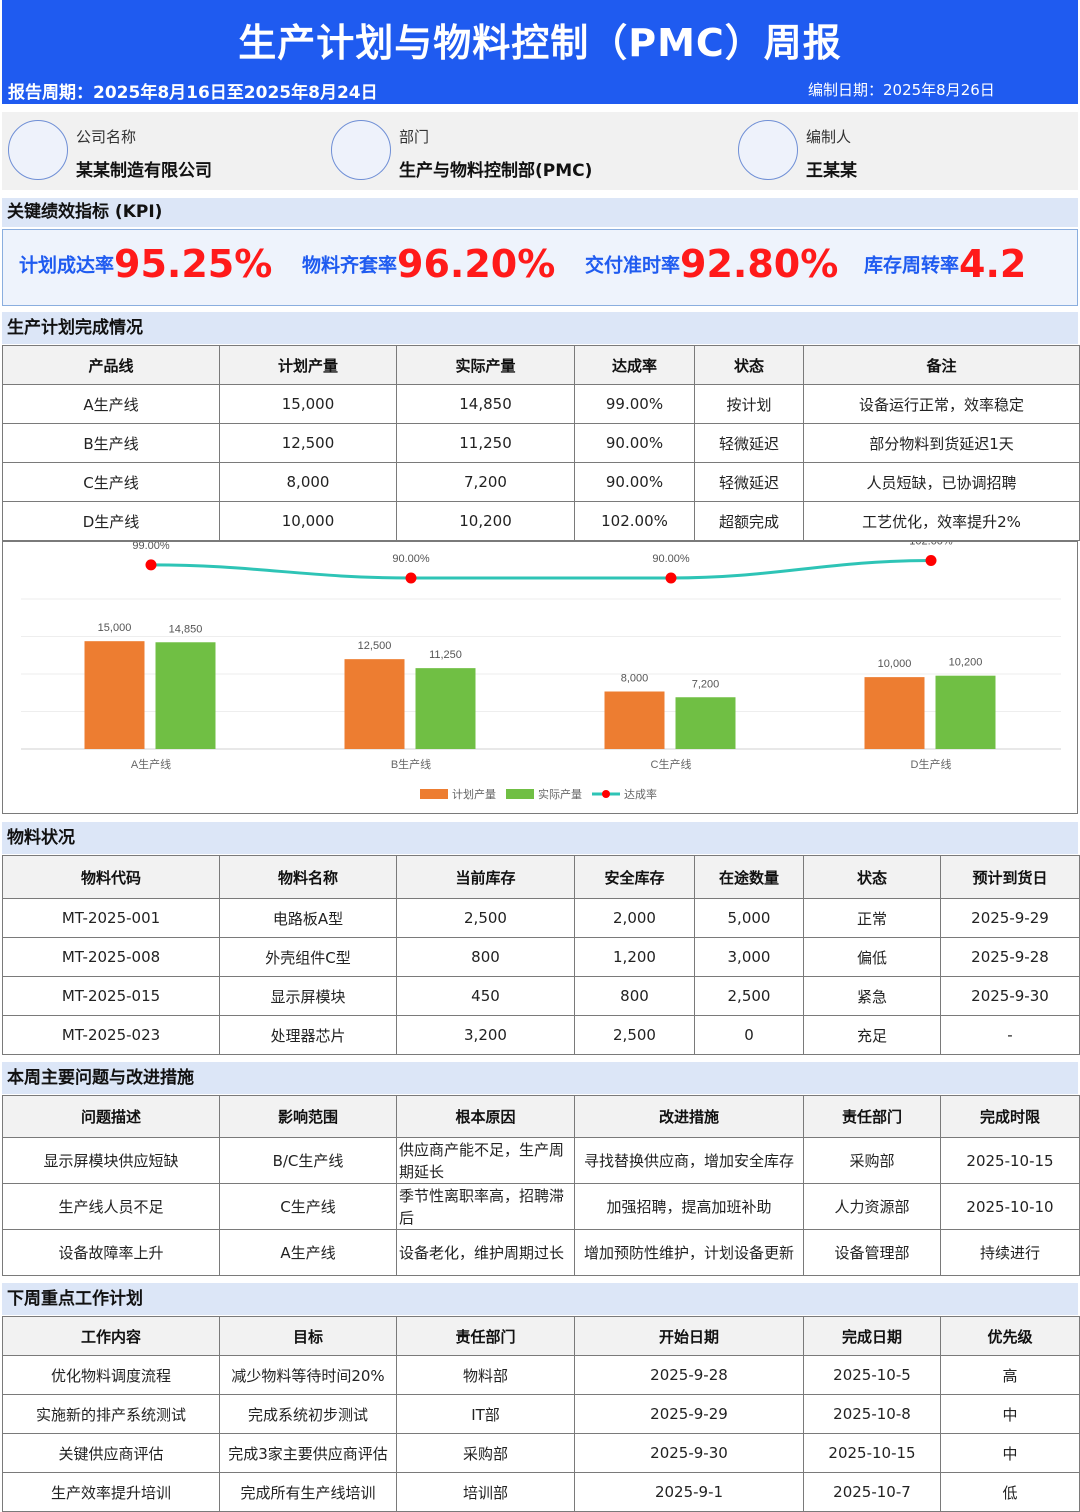 The height and width of the screenshot is (1512, 1080). What do you see at coordinates (634, 918) in the screenshot?
I see `table-cell: 2,000` at bounding box center [634, 918].